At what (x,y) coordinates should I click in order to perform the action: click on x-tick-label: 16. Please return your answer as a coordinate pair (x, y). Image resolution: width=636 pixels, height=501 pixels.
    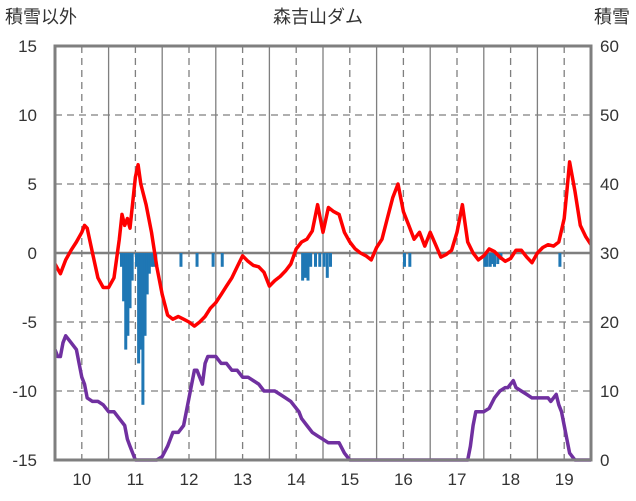
    Looking at the image, I should click on (403, 479).